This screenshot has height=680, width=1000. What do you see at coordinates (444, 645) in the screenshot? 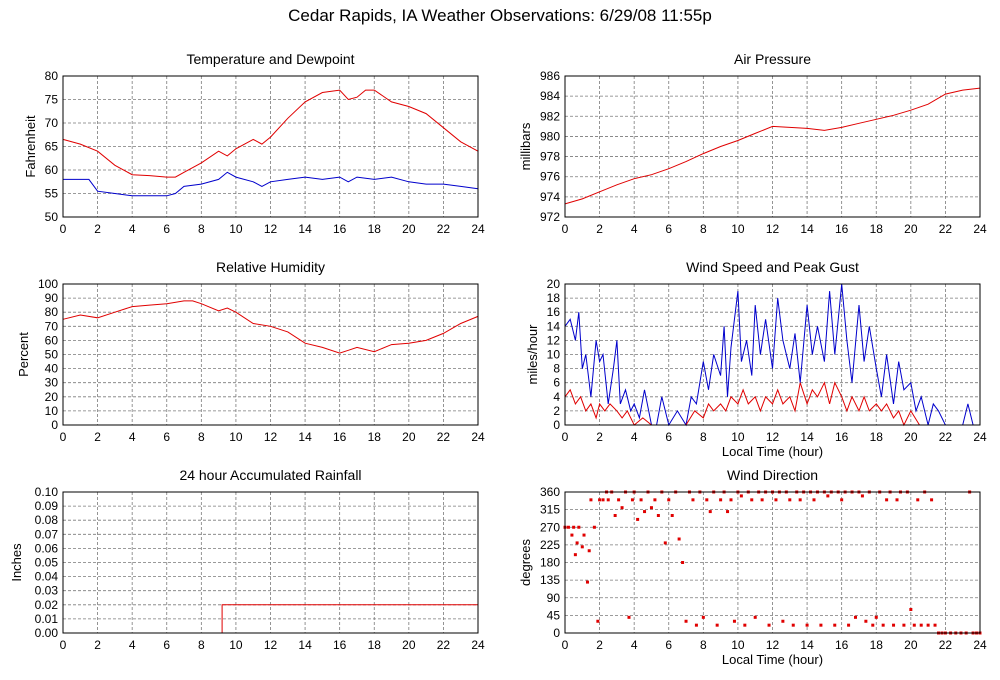
I see `rainfall-x-tick-label: 22` at bounding box center [444, 645].